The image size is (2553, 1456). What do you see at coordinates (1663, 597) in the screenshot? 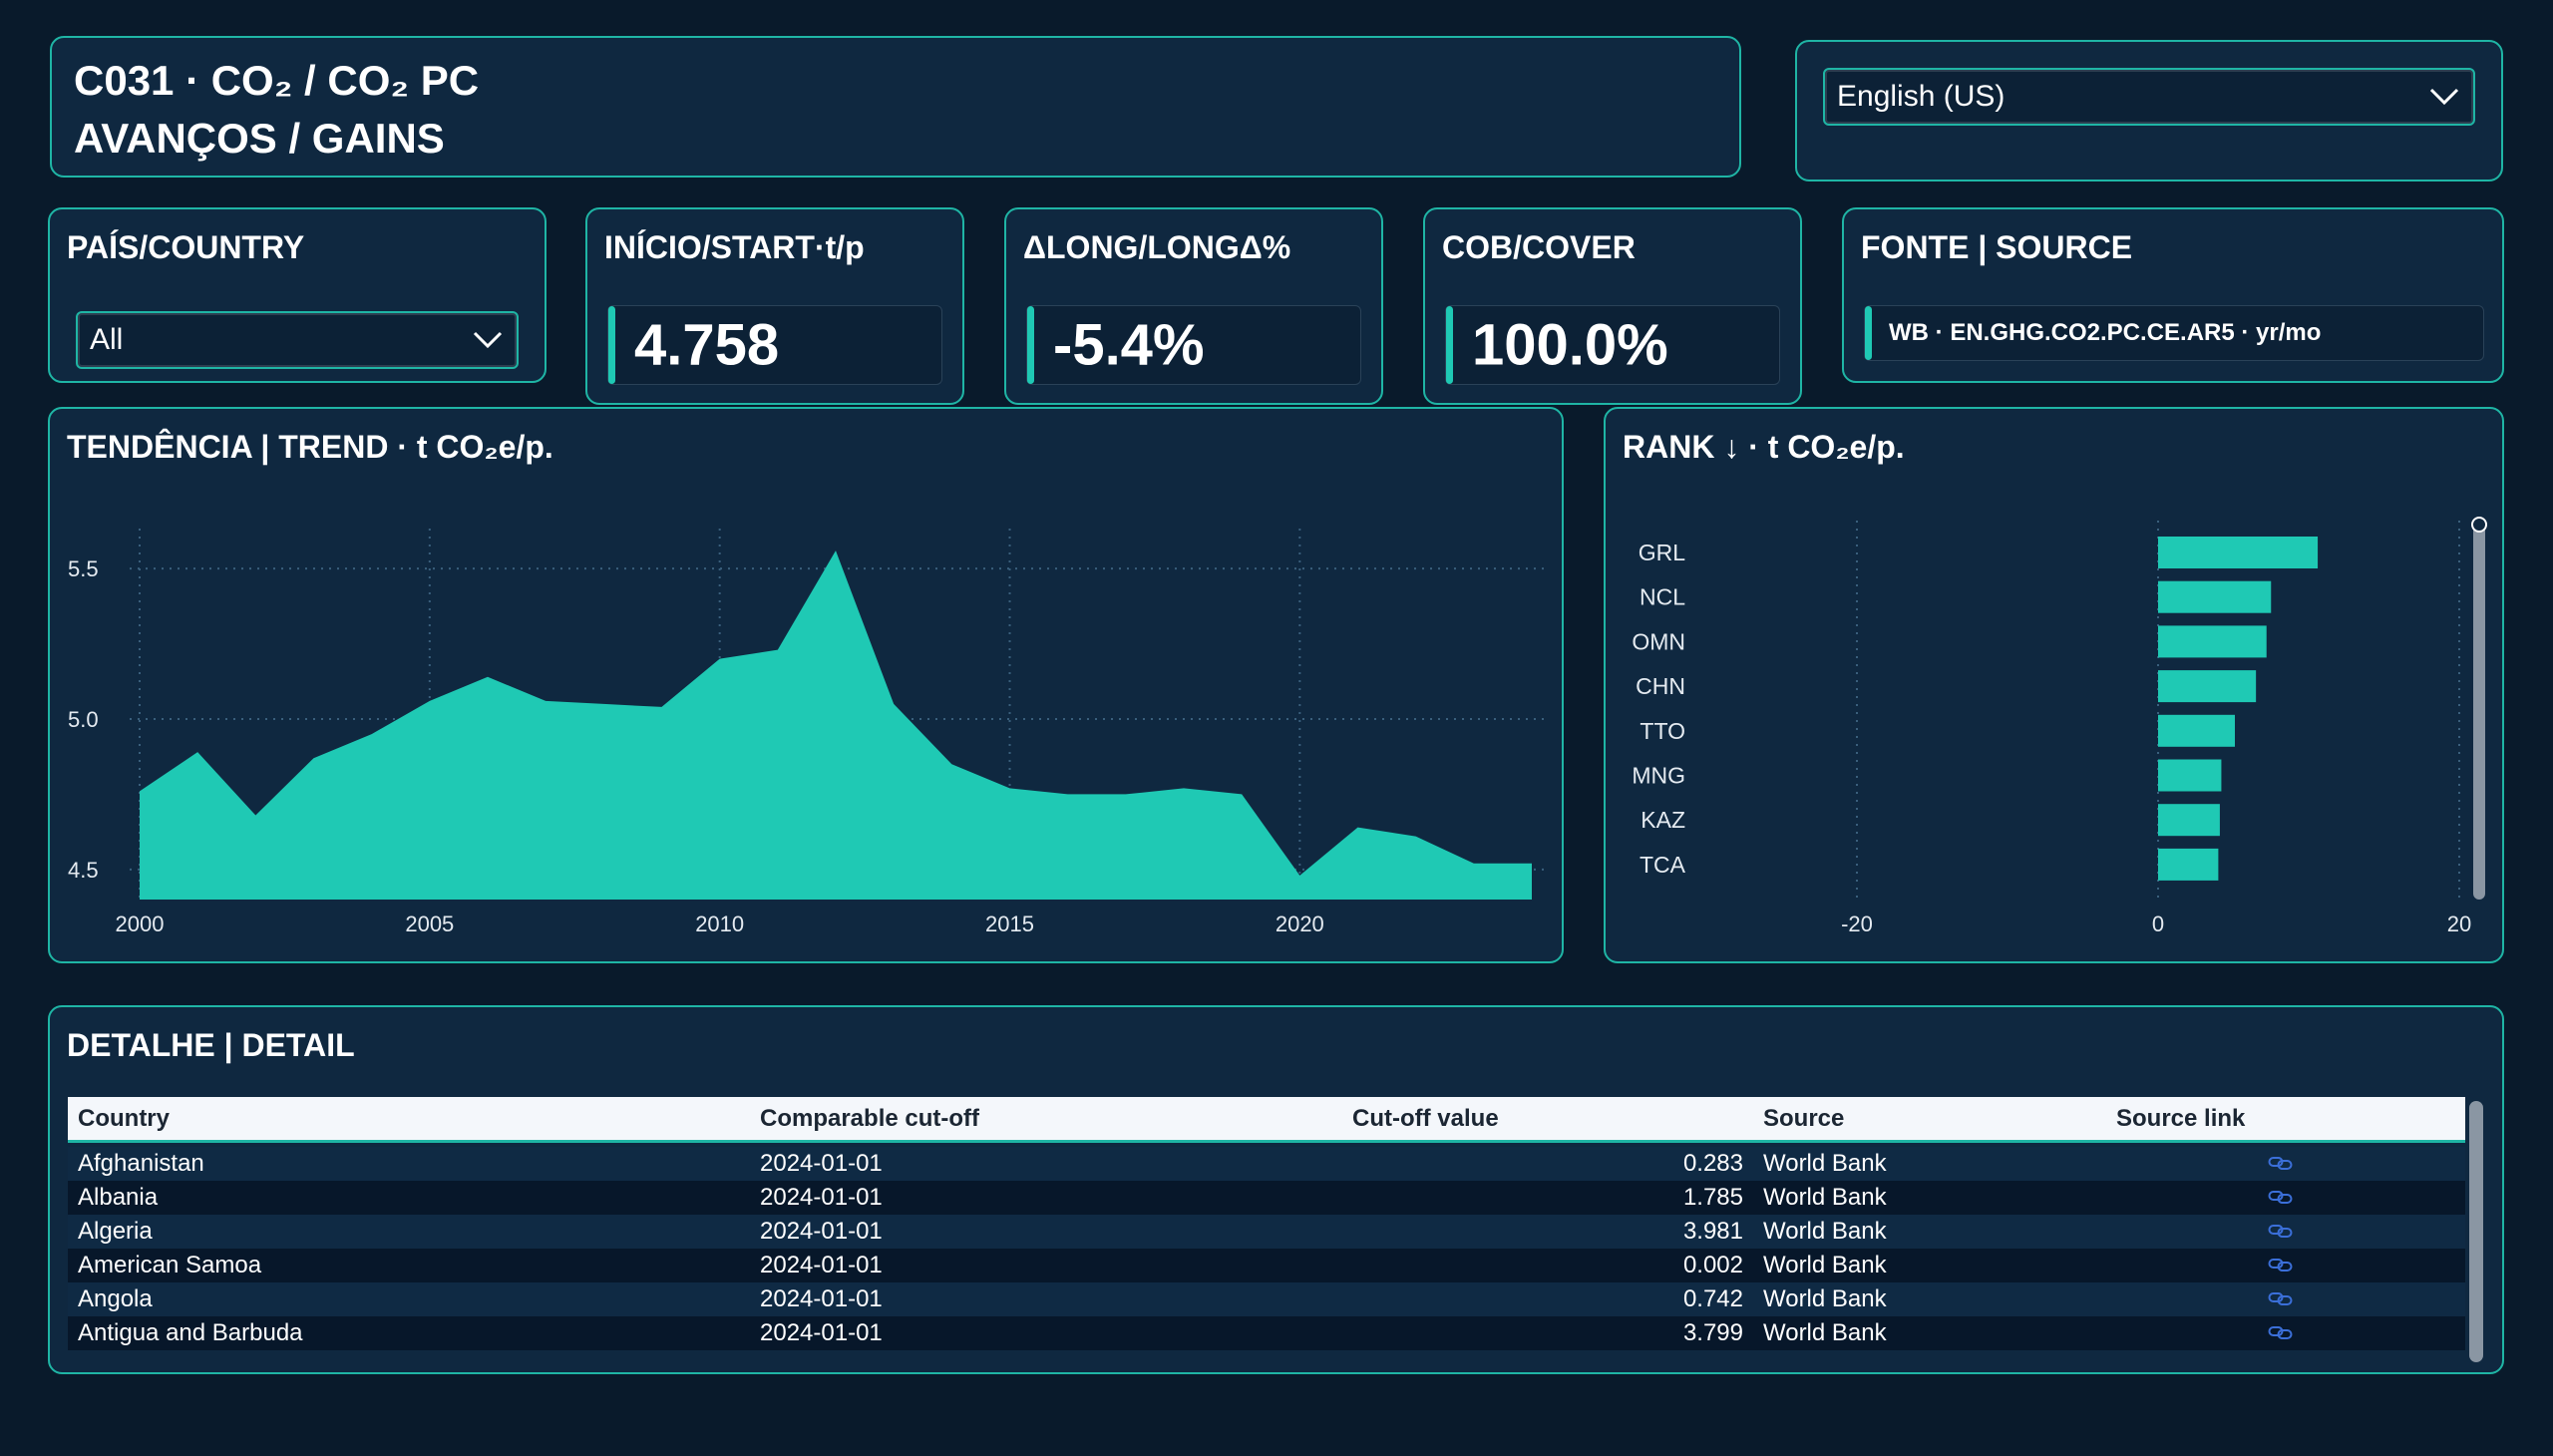
I see `rank-category-label: NCL` at bounding box center [1663, 597].